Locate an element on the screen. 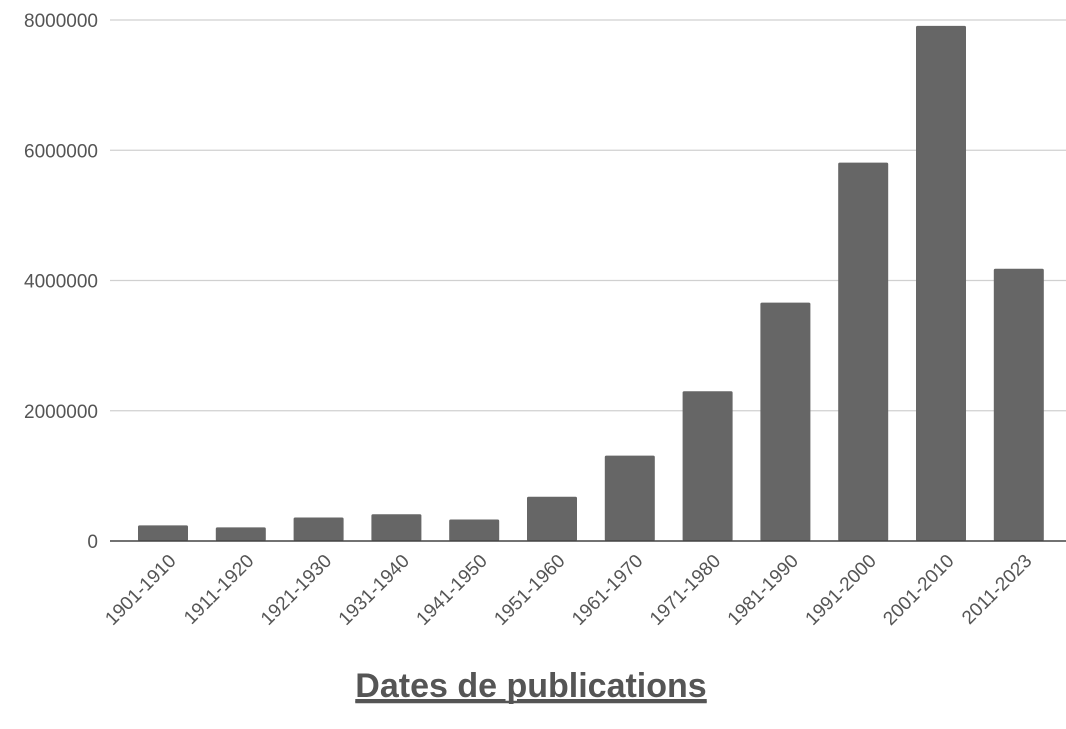 Image resolution: width=1066 pixels, height=729 pixels. bar-1941-1950 is located at coordinates (474, 530).